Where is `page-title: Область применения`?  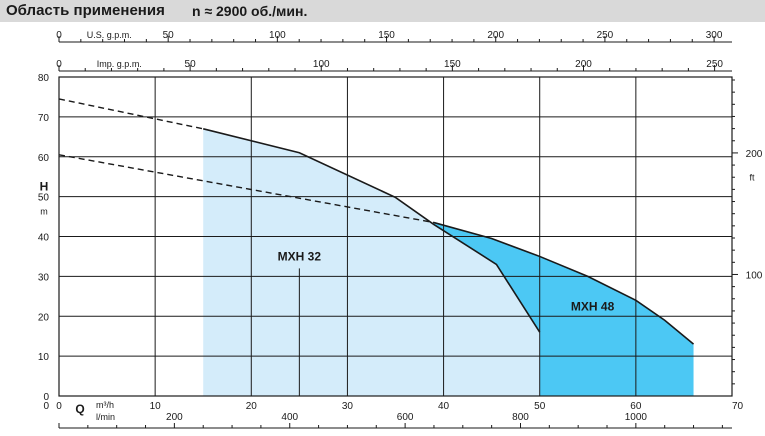
page-title: Область применения is located at coordinates (85, 10).